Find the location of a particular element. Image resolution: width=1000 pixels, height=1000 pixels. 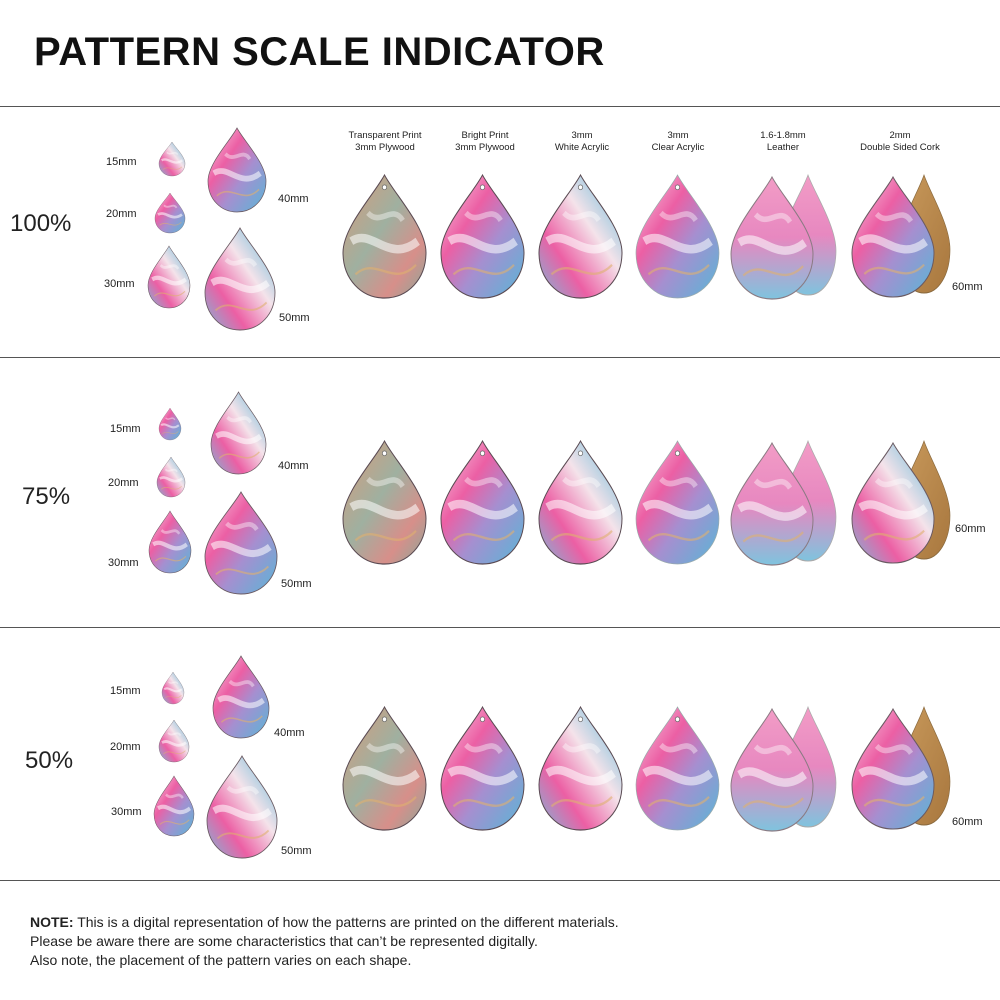

column-header-line1: Bright Print is located at coordinates (485, 135).